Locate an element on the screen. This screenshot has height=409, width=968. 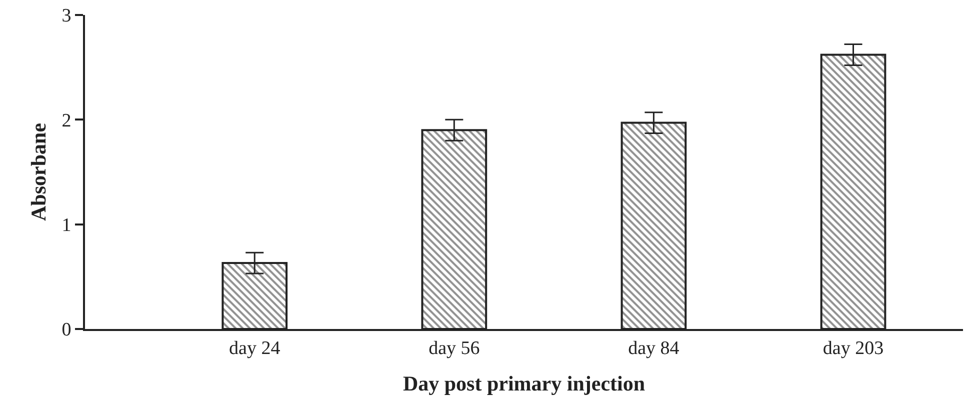
x-axis-title: Day post primary injection is located at coordinates (524, 384).